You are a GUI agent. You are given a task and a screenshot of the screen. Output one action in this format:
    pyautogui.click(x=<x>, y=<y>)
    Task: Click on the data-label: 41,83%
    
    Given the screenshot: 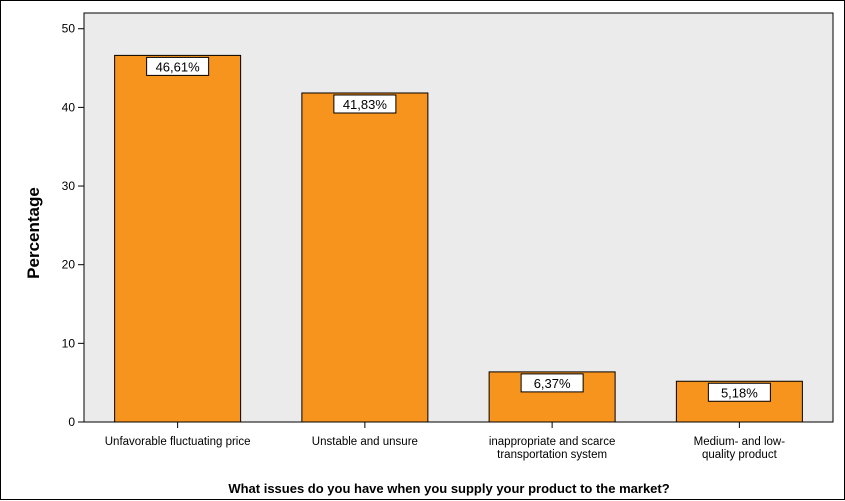 What is the action you would take?
    pyautogui.click(x=365, y=104)
    